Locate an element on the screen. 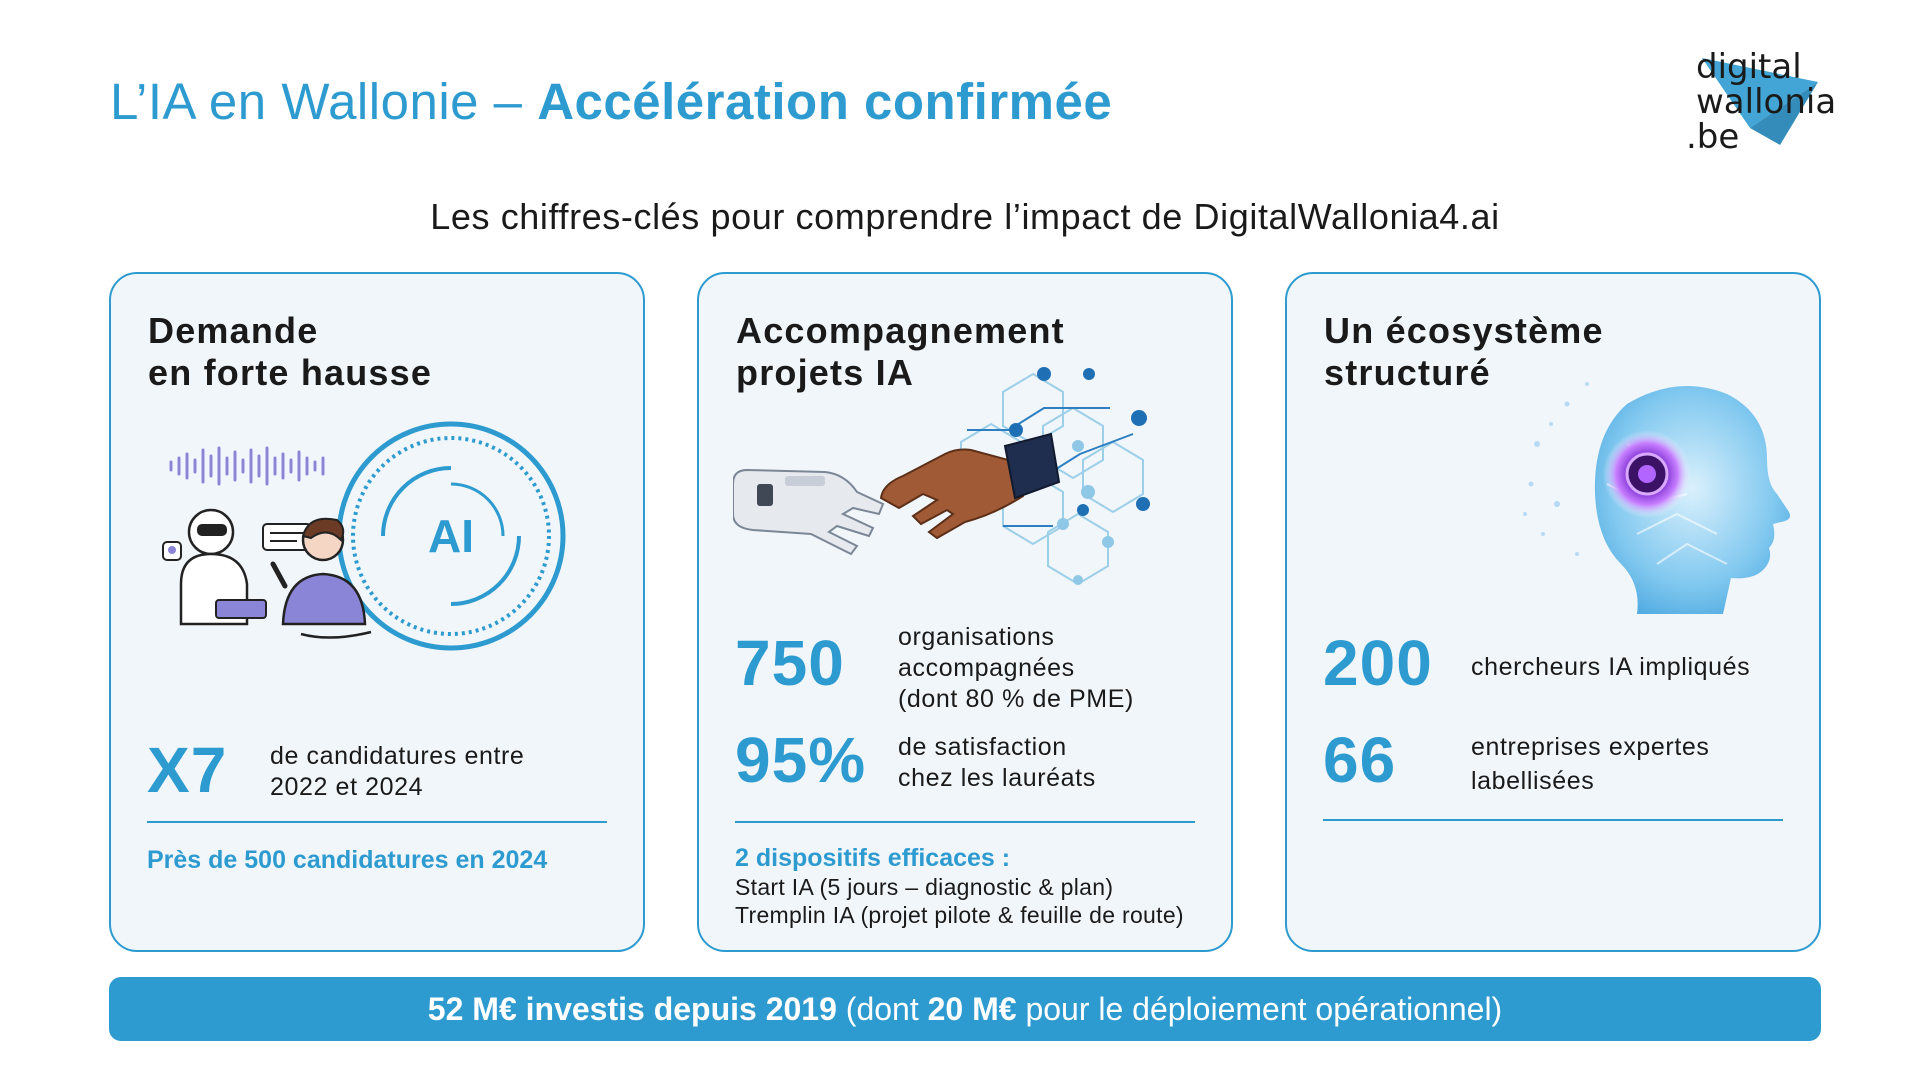  stat-value: X7 is located at coordinates (187, 770).